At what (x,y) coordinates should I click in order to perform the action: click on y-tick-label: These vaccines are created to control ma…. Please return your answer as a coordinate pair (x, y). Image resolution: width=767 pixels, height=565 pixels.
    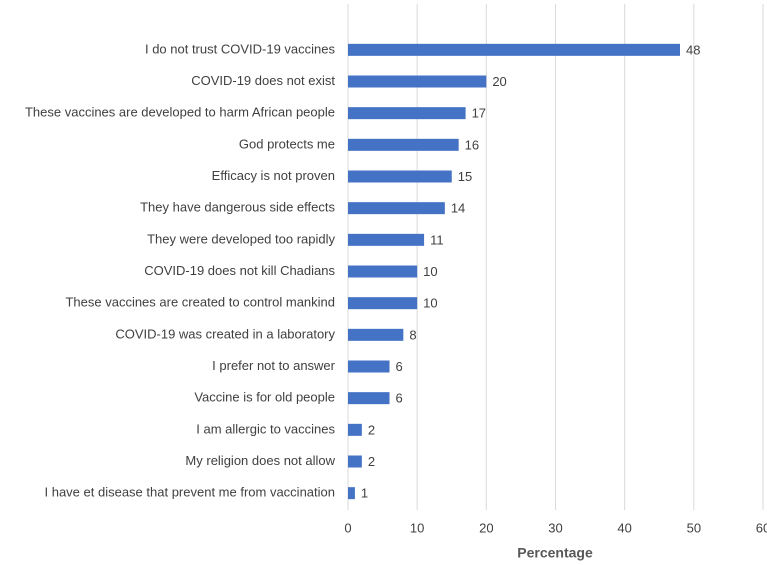
    Looking at the image, I should click on (200, 302).